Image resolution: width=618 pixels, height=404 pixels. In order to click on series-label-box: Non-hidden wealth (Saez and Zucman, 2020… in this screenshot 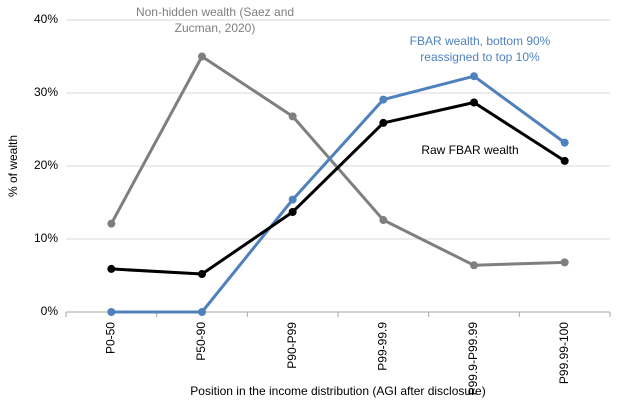, I will do `click(215, 20)`.